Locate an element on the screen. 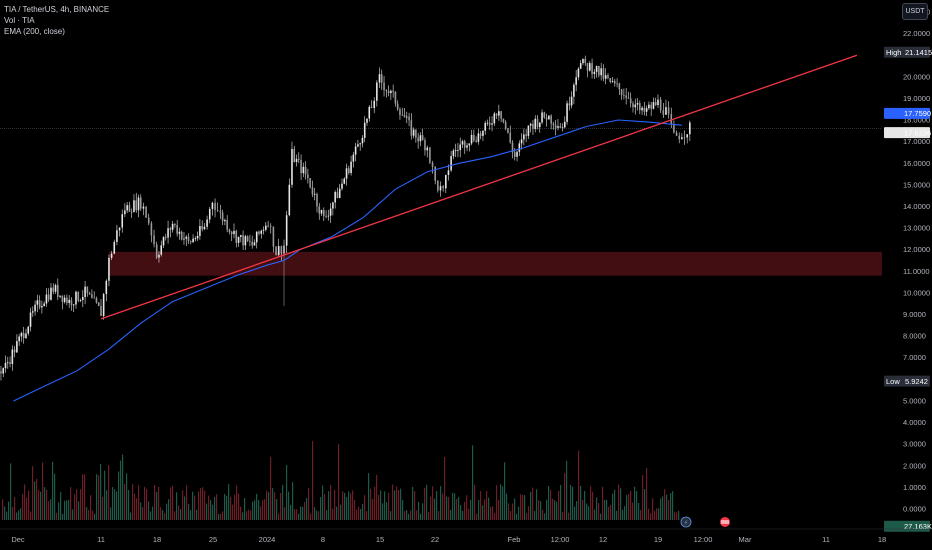 This screenshot has width=932, height=550. price-tick-label: 16.0000 is located at coordinates (916, 163).